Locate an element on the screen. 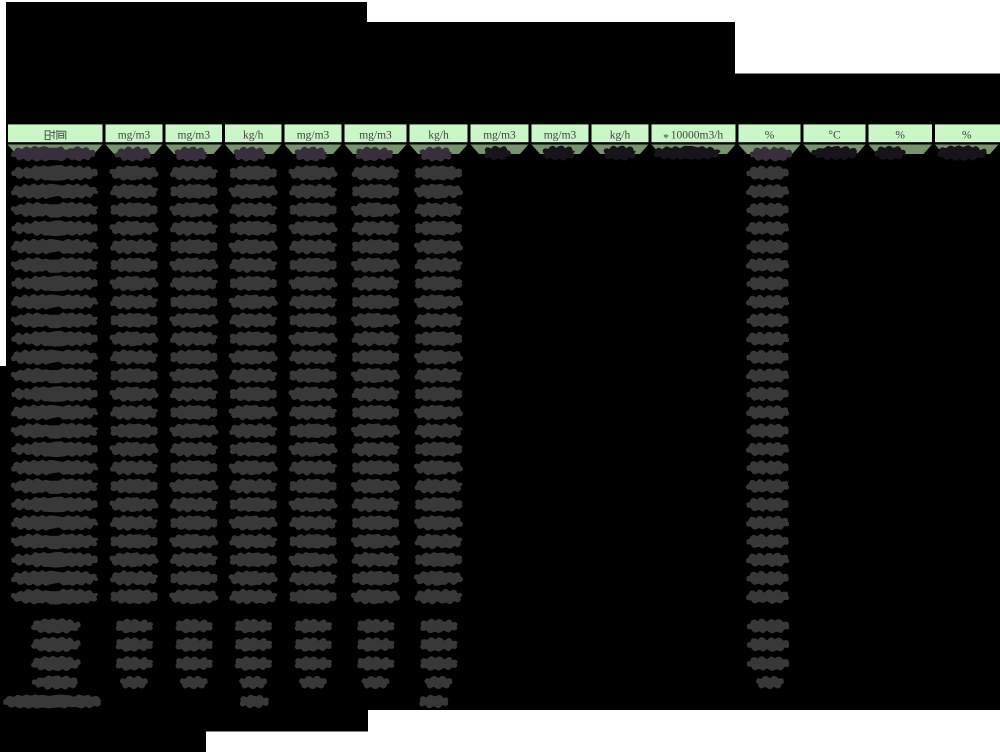 The height and width of the screenshot is (753, 1000). svg-text: 10000m3/h is located at coordinates (697, 136).